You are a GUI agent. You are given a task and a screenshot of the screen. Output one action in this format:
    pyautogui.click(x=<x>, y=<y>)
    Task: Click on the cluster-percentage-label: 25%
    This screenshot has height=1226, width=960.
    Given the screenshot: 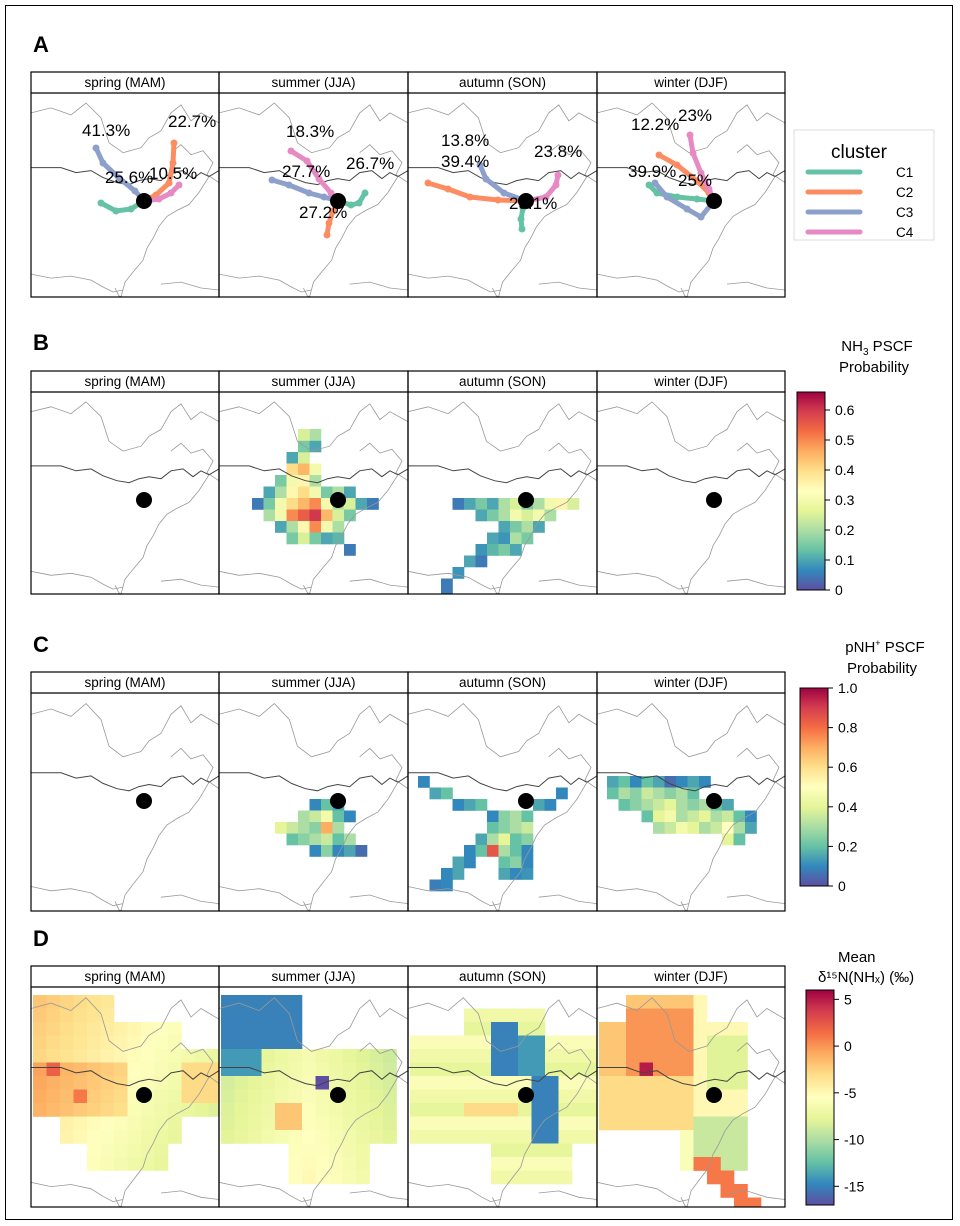 What is the action you would take?
    pyautogui.click(x=695, y=180)
    